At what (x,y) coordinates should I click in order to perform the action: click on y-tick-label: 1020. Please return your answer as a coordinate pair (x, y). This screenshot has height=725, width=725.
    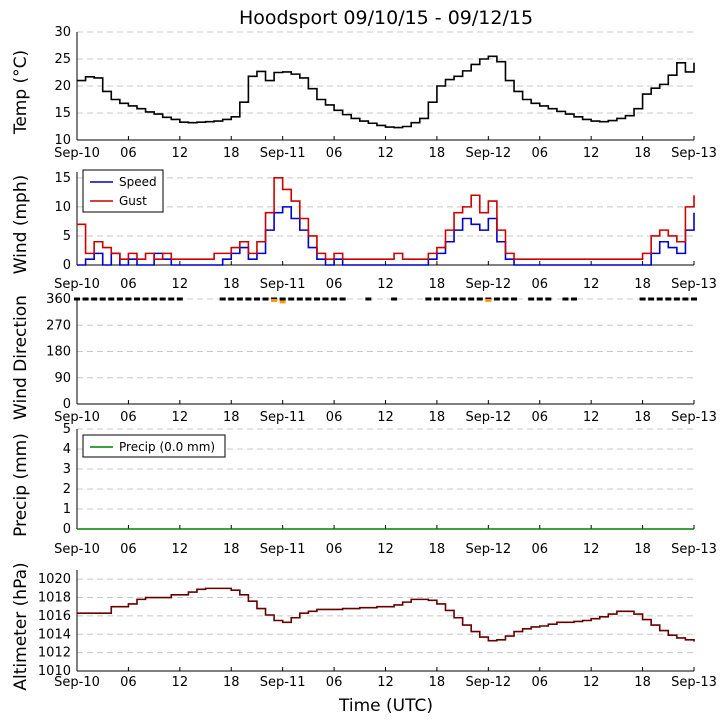
    Looking at the image, I should click on (54, 579).